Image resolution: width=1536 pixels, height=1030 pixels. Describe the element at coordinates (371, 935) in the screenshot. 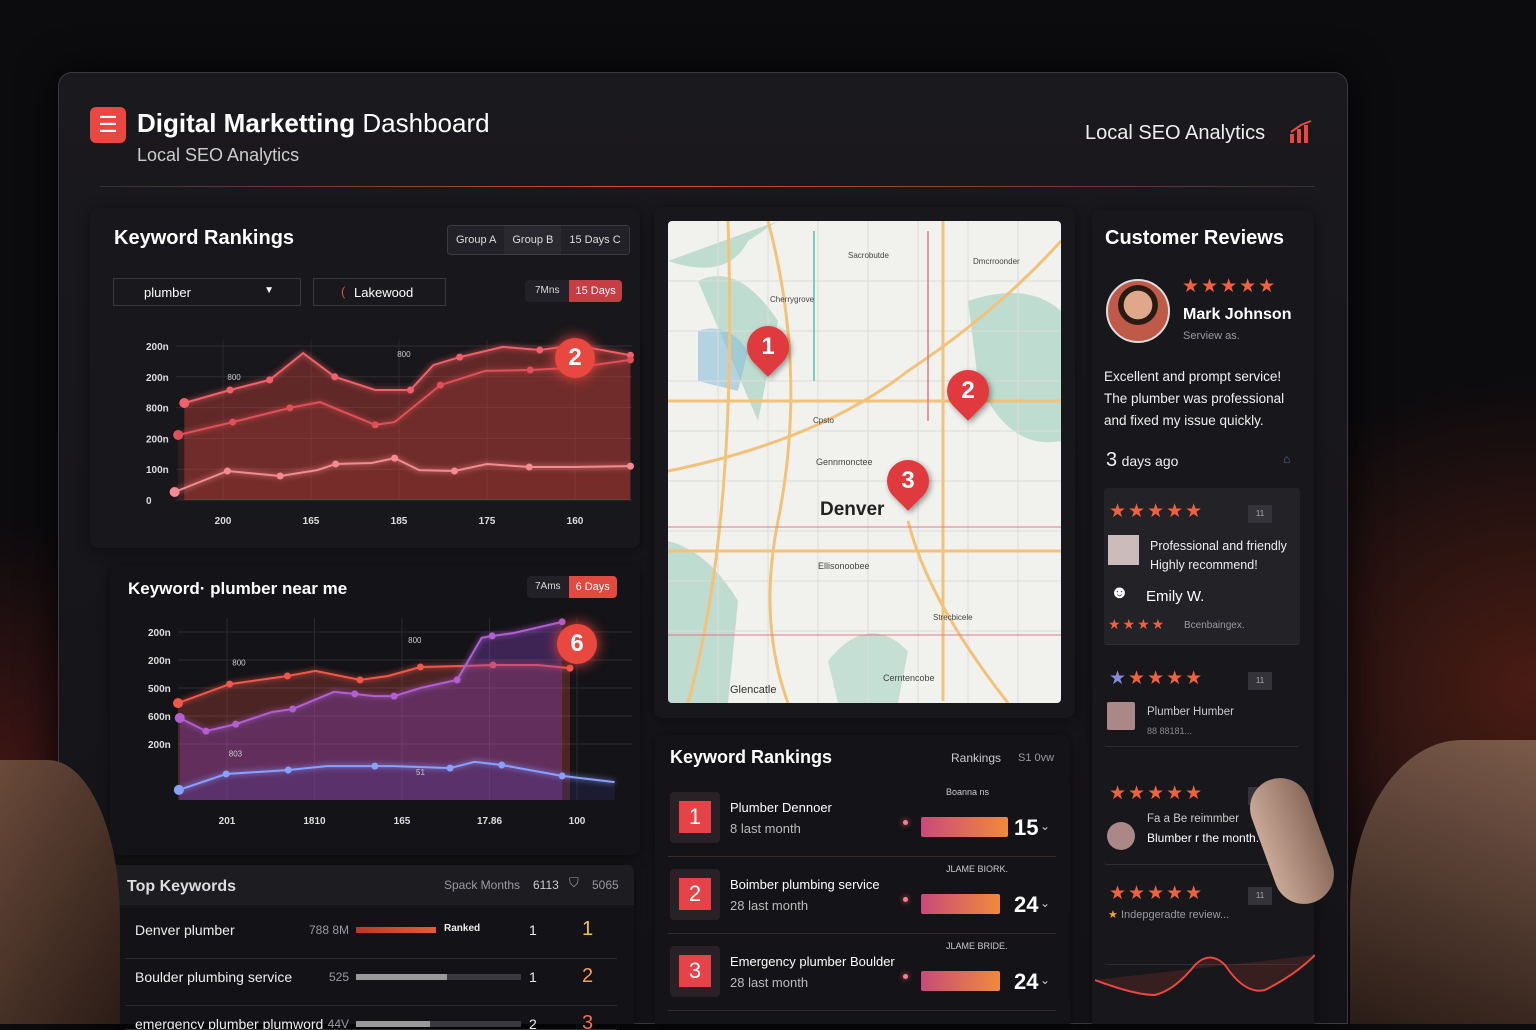

I see `keyword-row: Denver plumber 788 8M Ranked 1 1` at that location.